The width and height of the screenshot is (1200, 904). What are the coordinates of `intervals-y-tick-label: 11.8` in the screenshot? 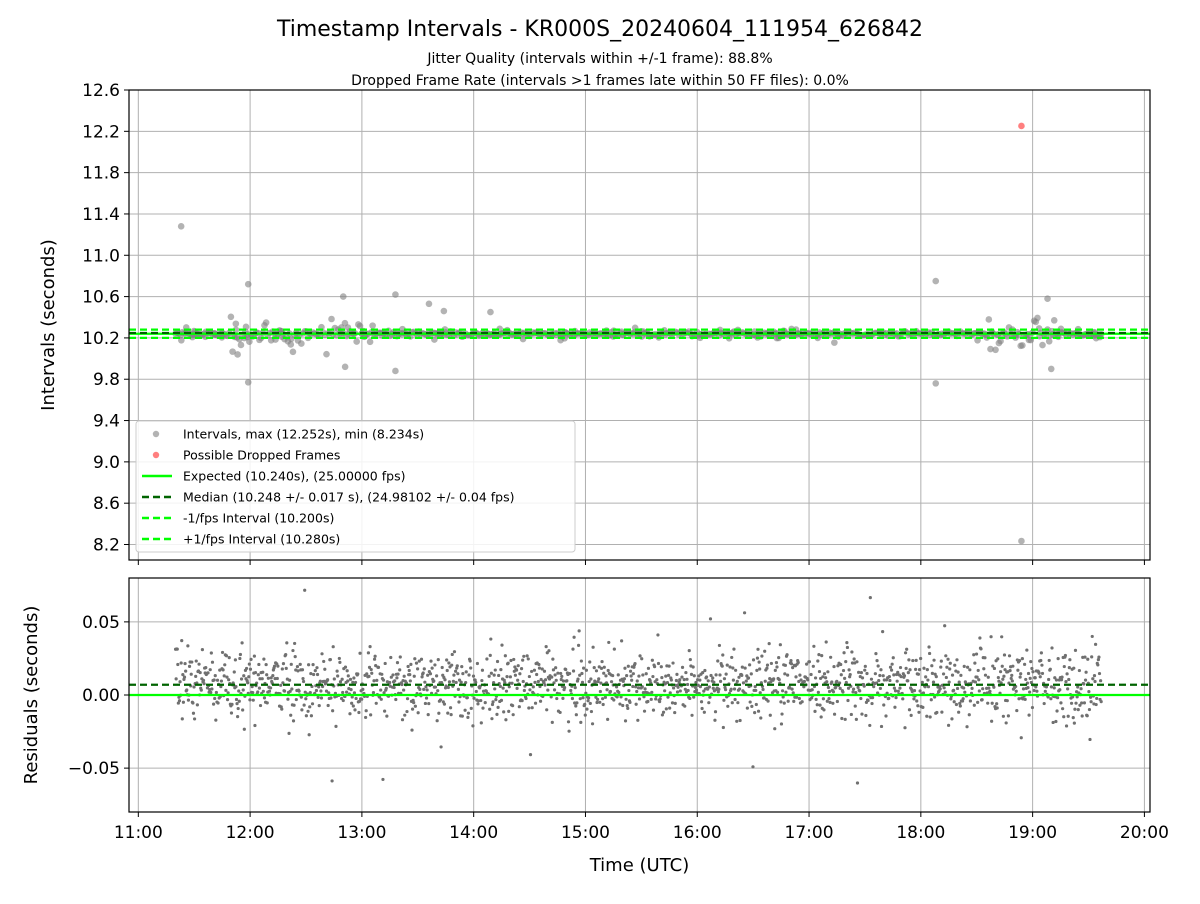 It's located at (101, 174).